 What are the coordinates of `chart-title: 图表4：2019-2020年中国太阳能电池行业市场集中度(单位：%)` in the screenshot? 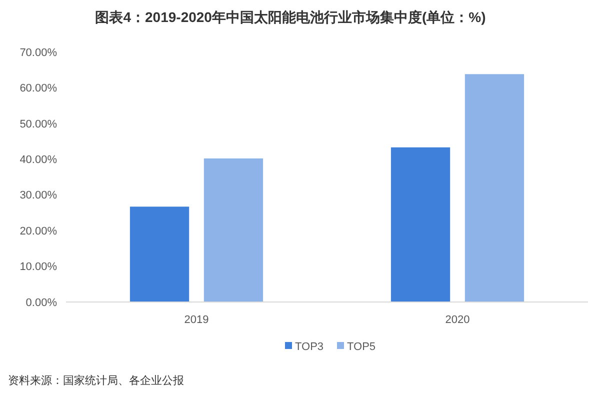 It's located at (290, 17).